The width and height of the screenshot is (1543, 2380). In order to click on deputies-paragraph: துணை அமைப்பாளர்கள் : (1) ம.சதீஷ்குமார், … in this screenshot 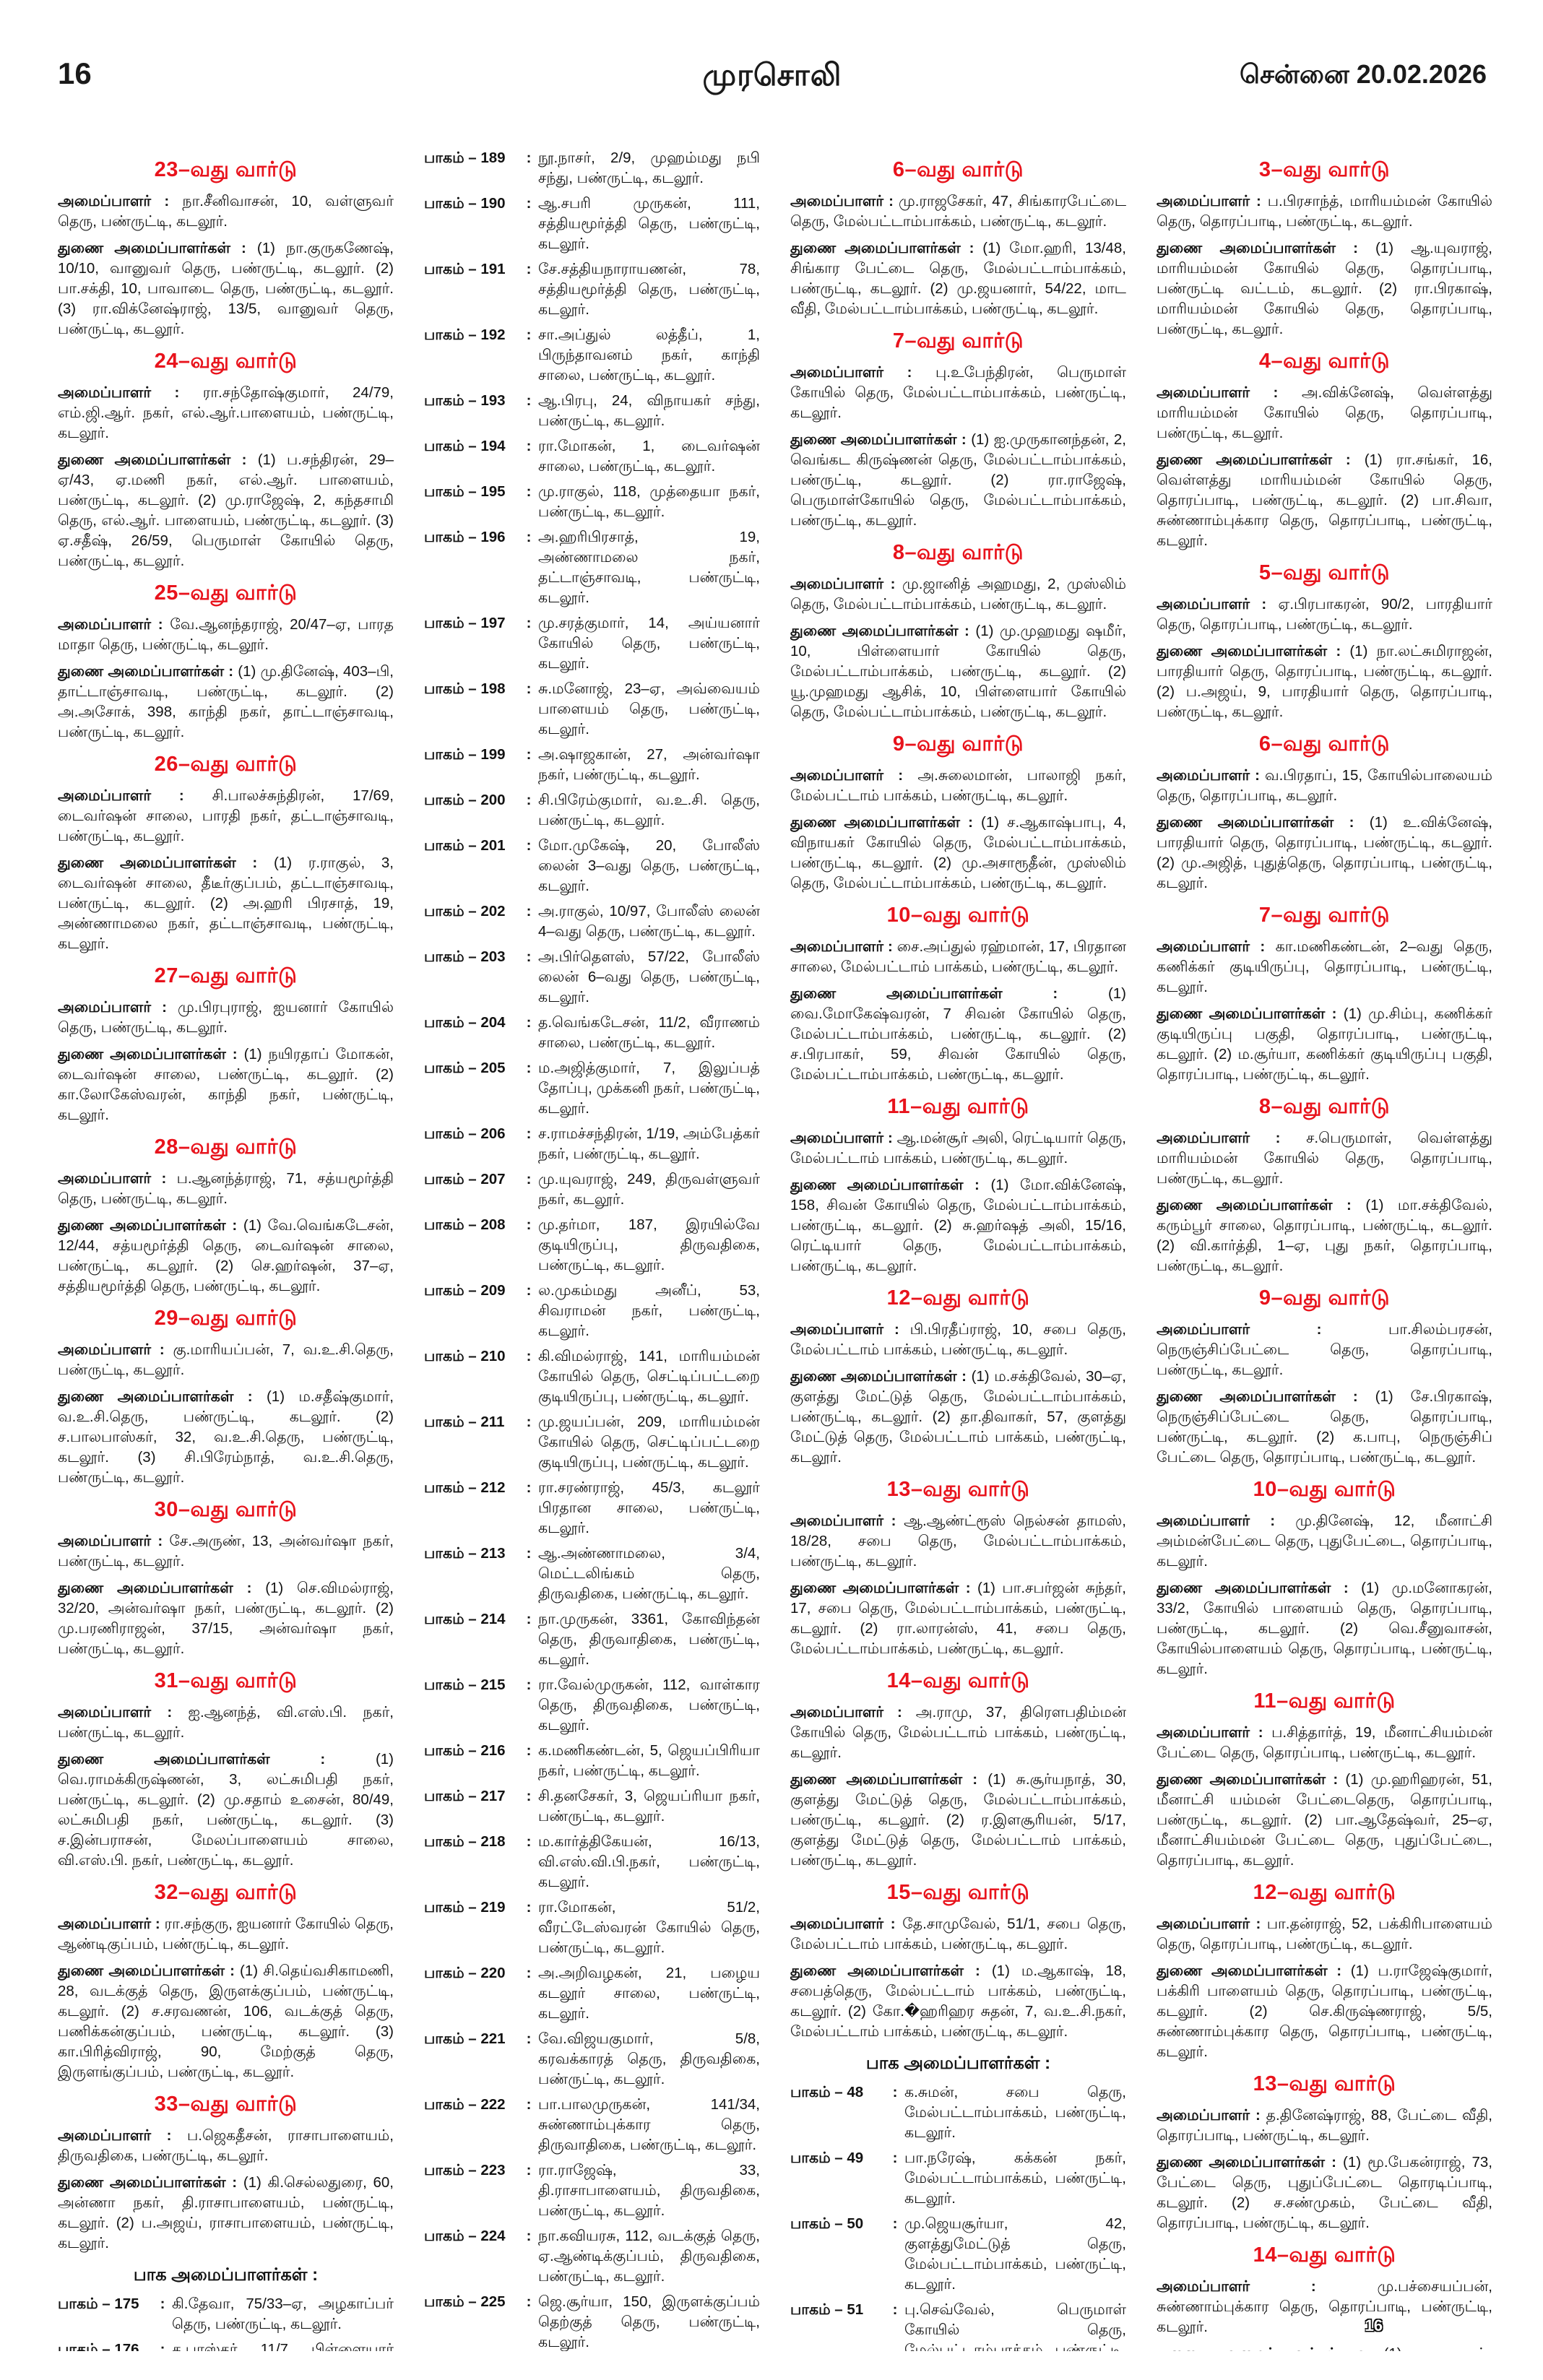, I will do `click(226, 1437)`.